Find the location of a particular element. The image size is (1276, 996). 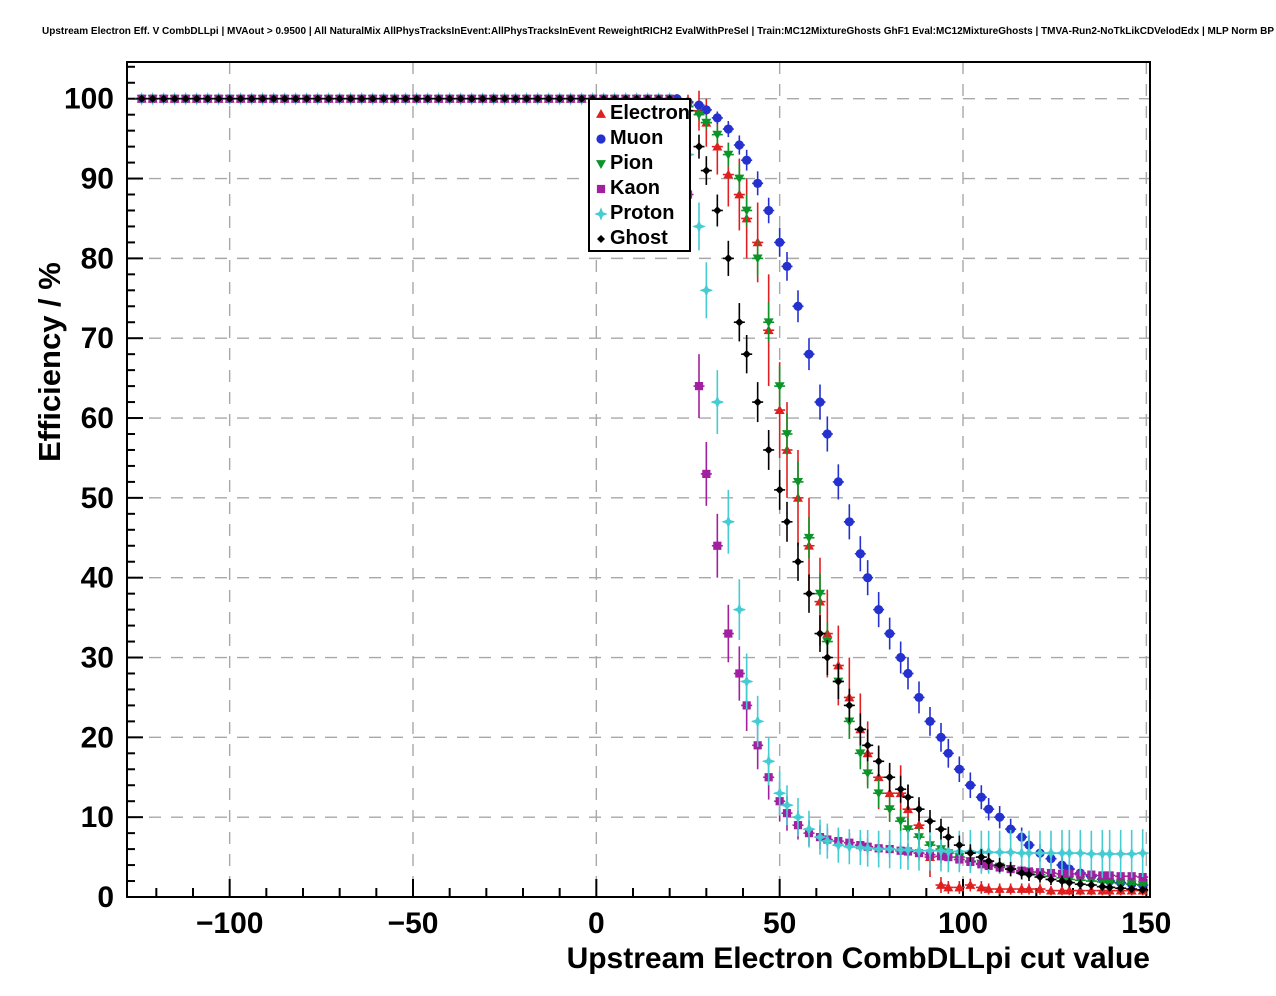

y-tick-label: 70 is located at coordinates (97, 338).